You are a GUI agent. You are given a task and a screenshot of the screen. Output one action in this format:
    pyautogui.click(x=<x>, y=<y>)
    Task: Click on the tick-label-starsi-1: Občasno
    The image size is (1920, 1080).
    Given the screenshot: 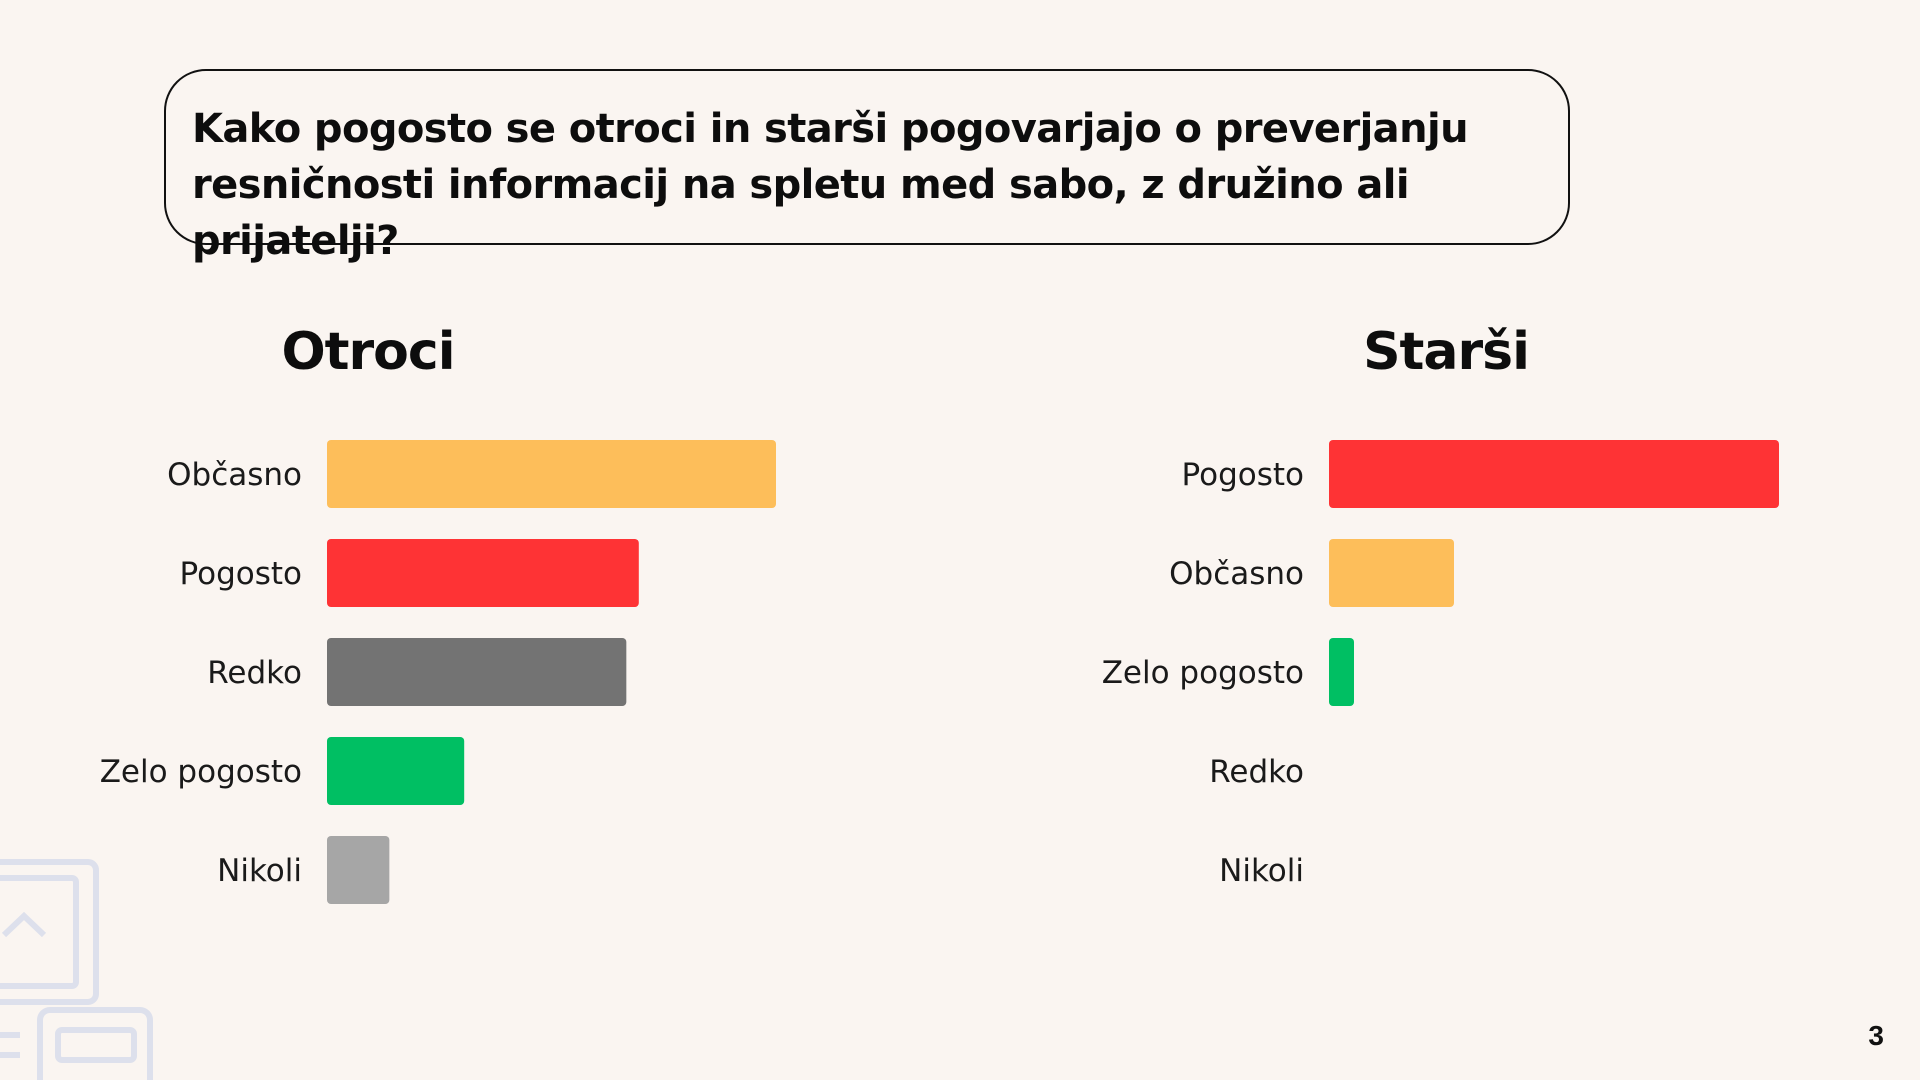 What is the action you would take?
    pyautogui.click(x=1236, y=574)
    